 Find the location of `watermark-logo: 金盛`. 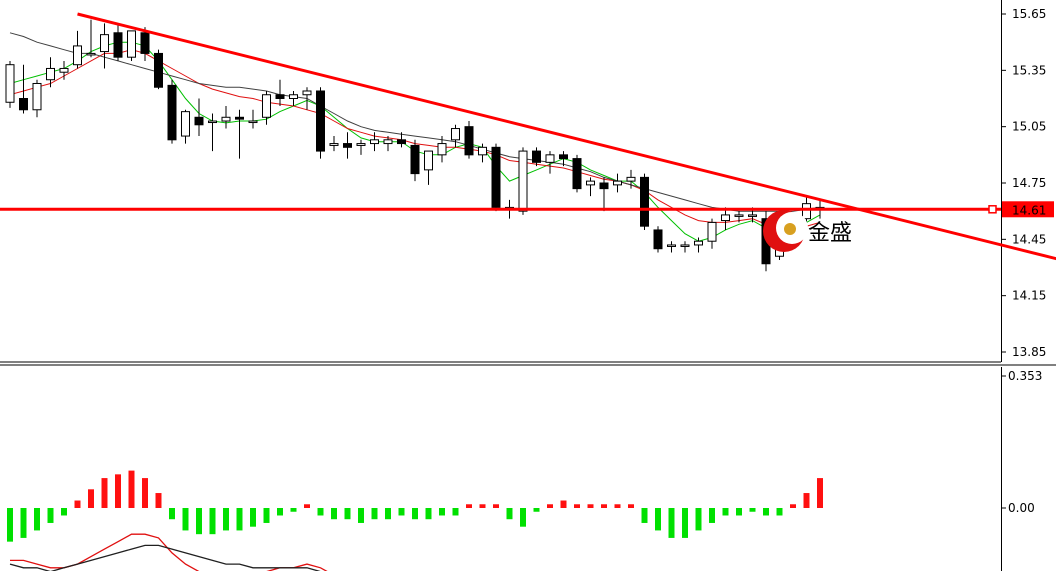

watermark-logo: 金盛 is located at coordinates (807, 231).